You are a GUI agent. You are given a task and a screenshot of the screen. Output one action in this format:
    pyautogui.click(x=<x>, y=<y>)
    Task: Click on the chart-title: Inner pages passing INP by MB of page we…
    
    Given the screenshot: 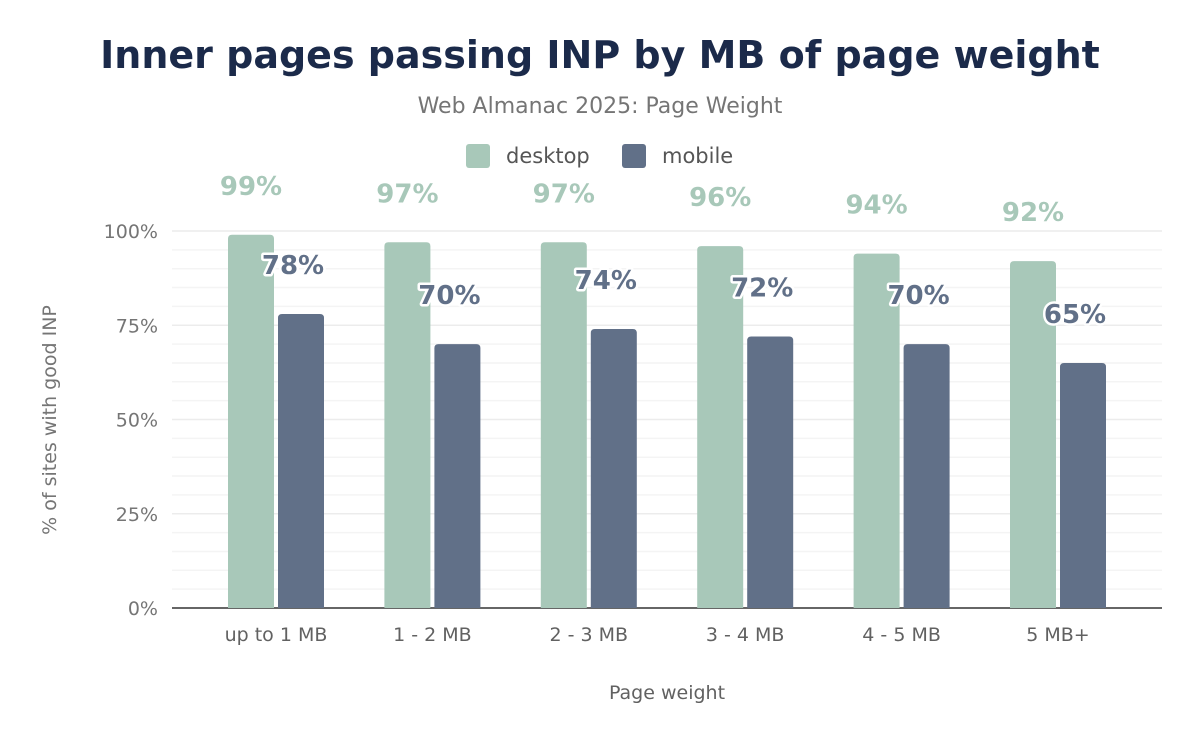 What is the action you would take?
    pyautogui.click(x=600, y=55)
    